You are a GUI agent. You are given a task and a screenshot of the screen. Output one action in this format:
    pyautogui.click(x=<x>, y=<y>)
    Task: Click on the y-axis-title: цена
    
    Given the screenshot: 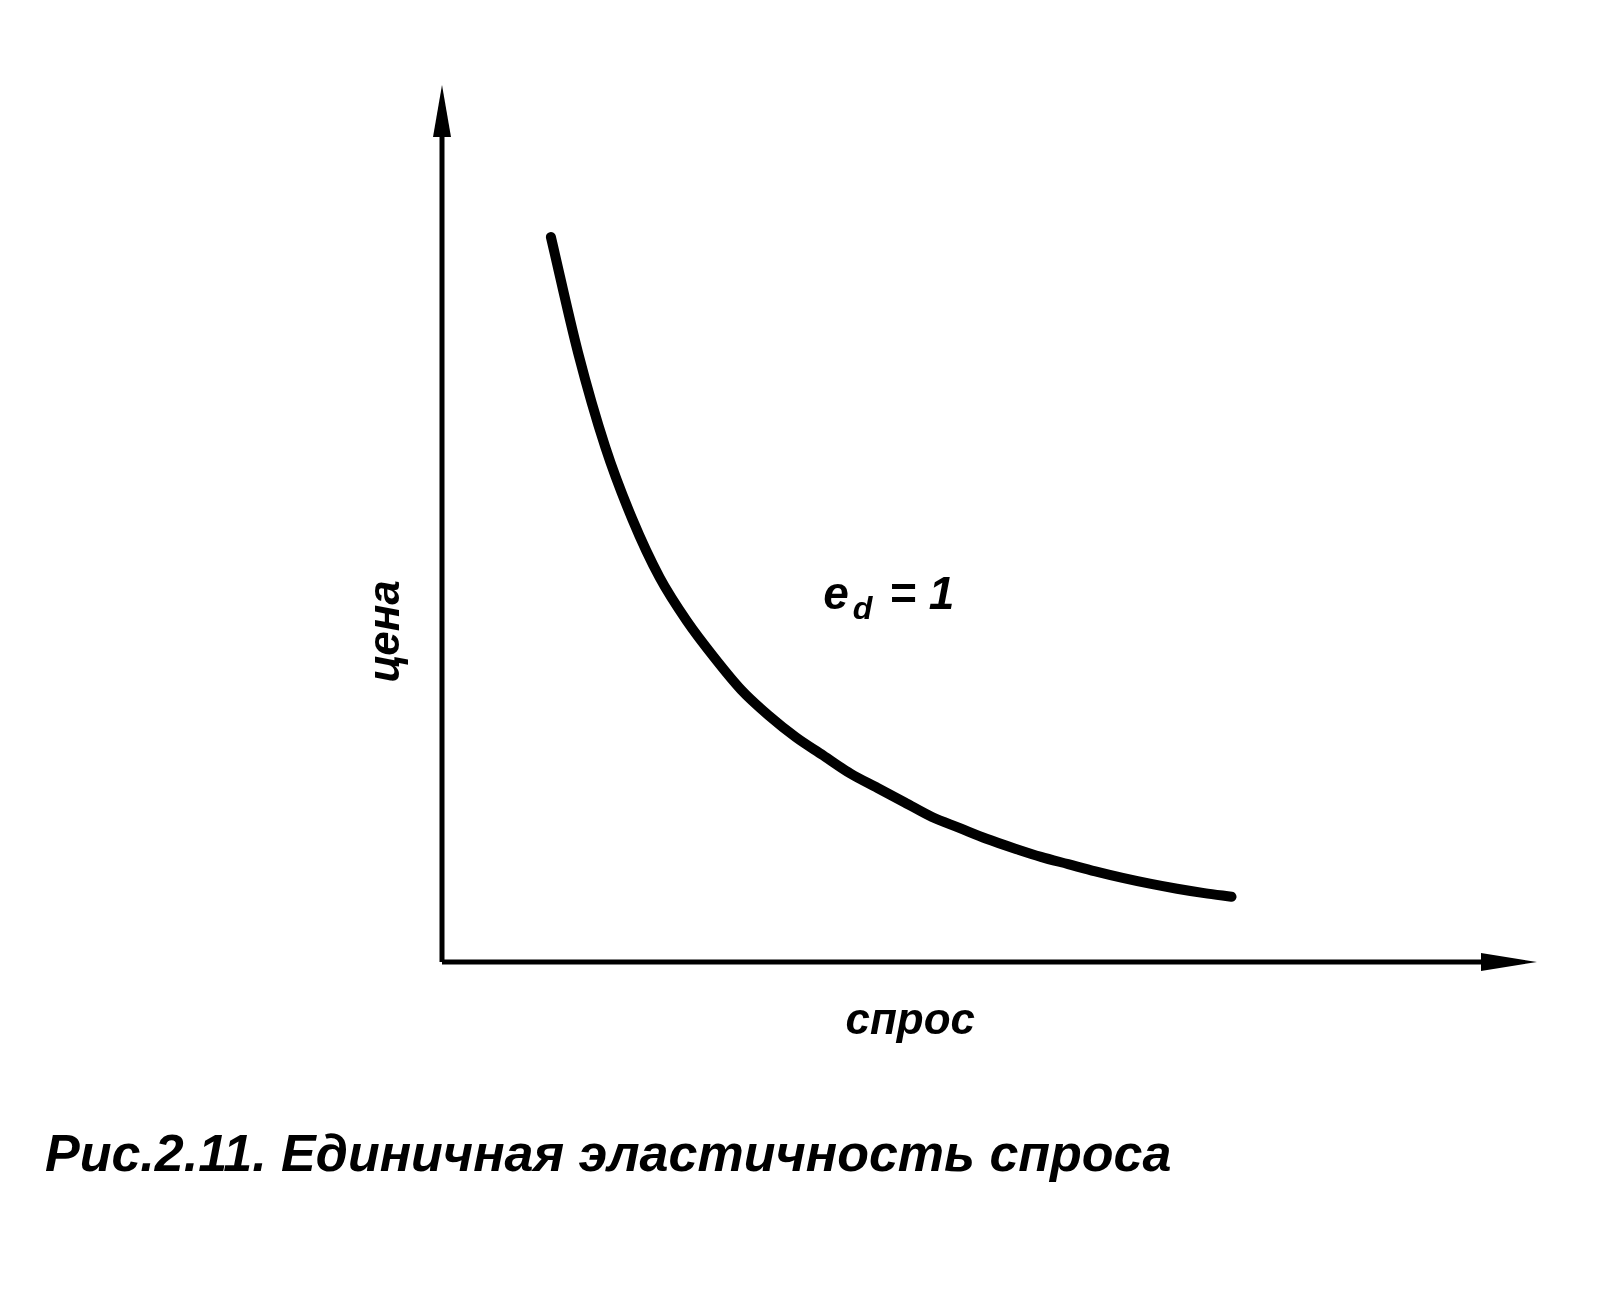 What is the action you would take?
    pyautogui.click(x=384, y=631)
    